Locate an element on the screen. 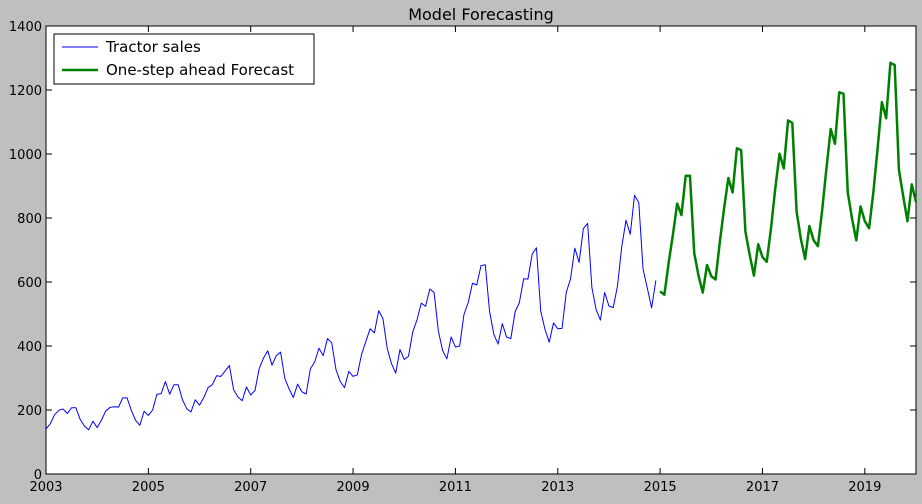 The height and width of the screenshot is (504, 922). series-line-forecast is located at coordinates (788, 179).